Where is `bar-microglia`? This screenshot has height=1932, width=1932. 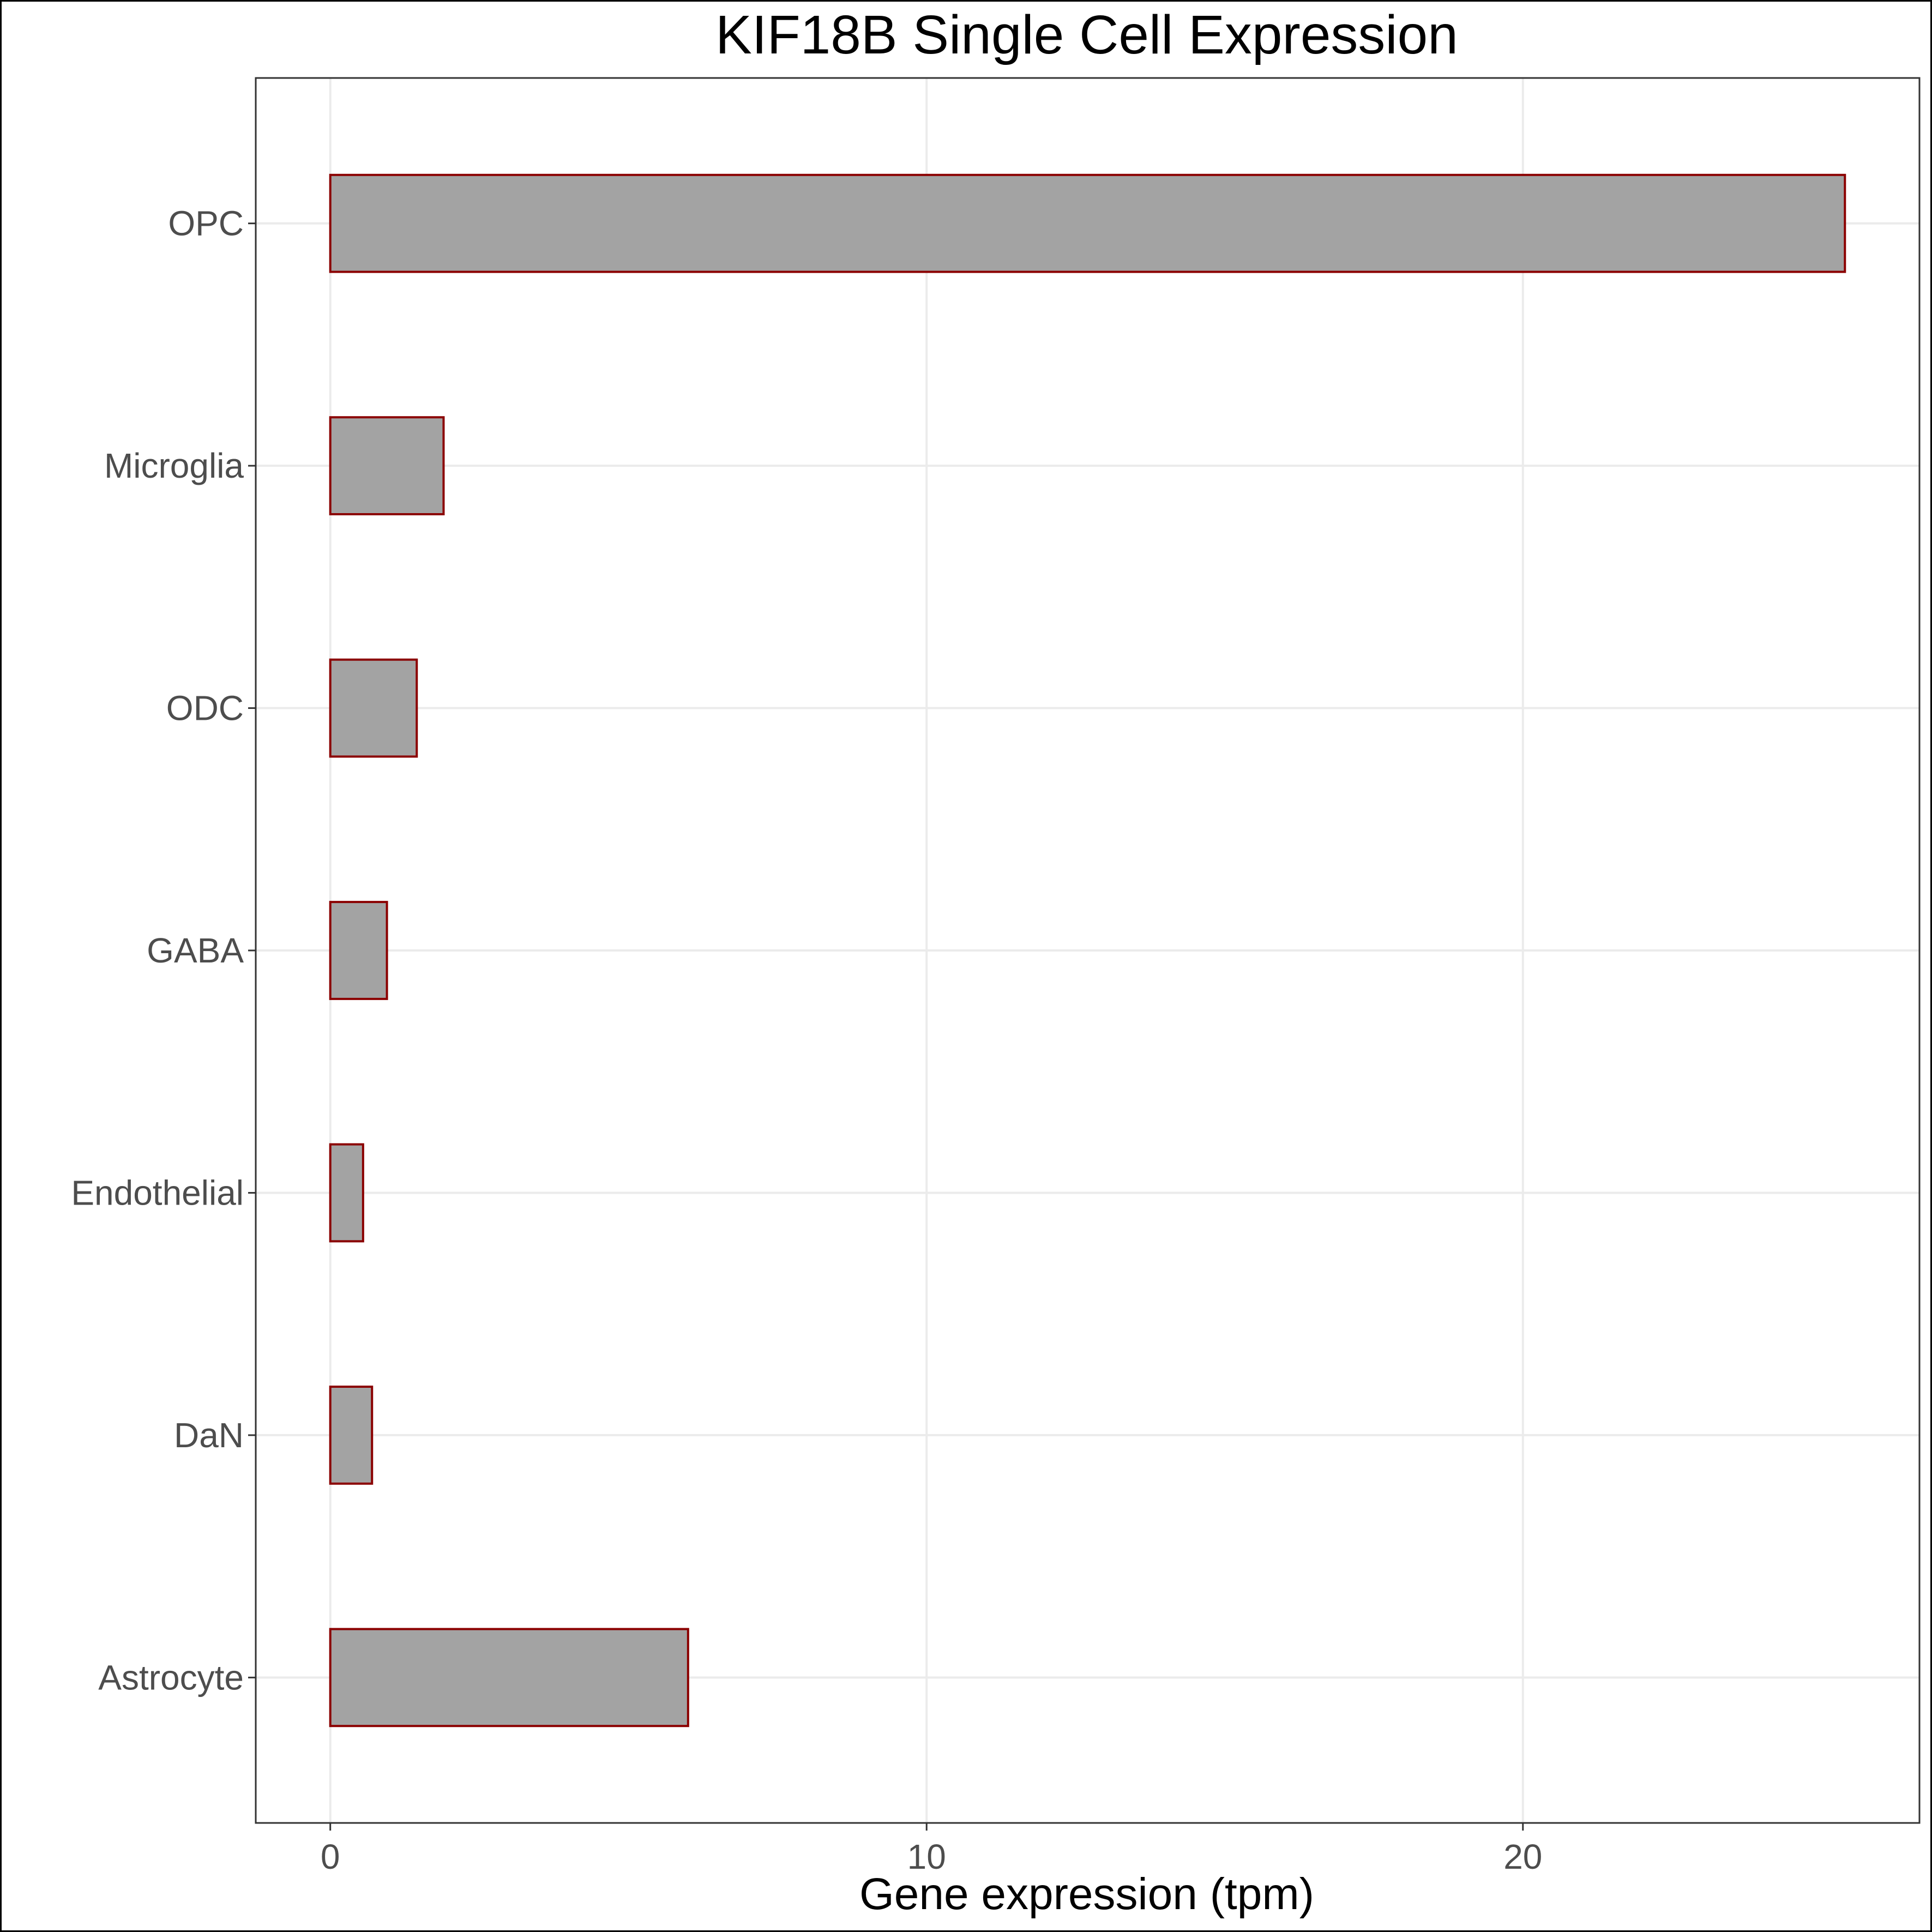
bar-microglia is located at coordinates (387, 465).